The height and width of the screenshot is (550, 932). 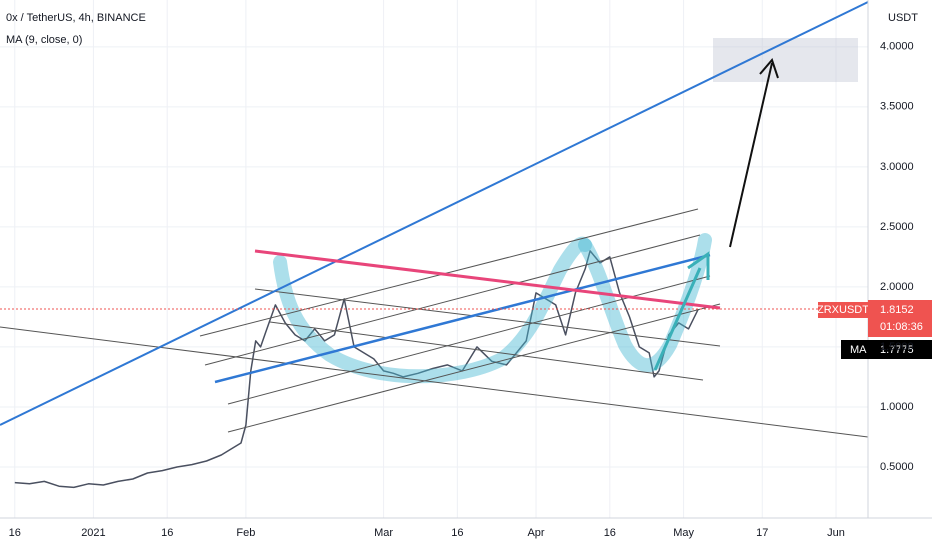 I want to click on axis-title: USDT, so click(x=903, y=18).